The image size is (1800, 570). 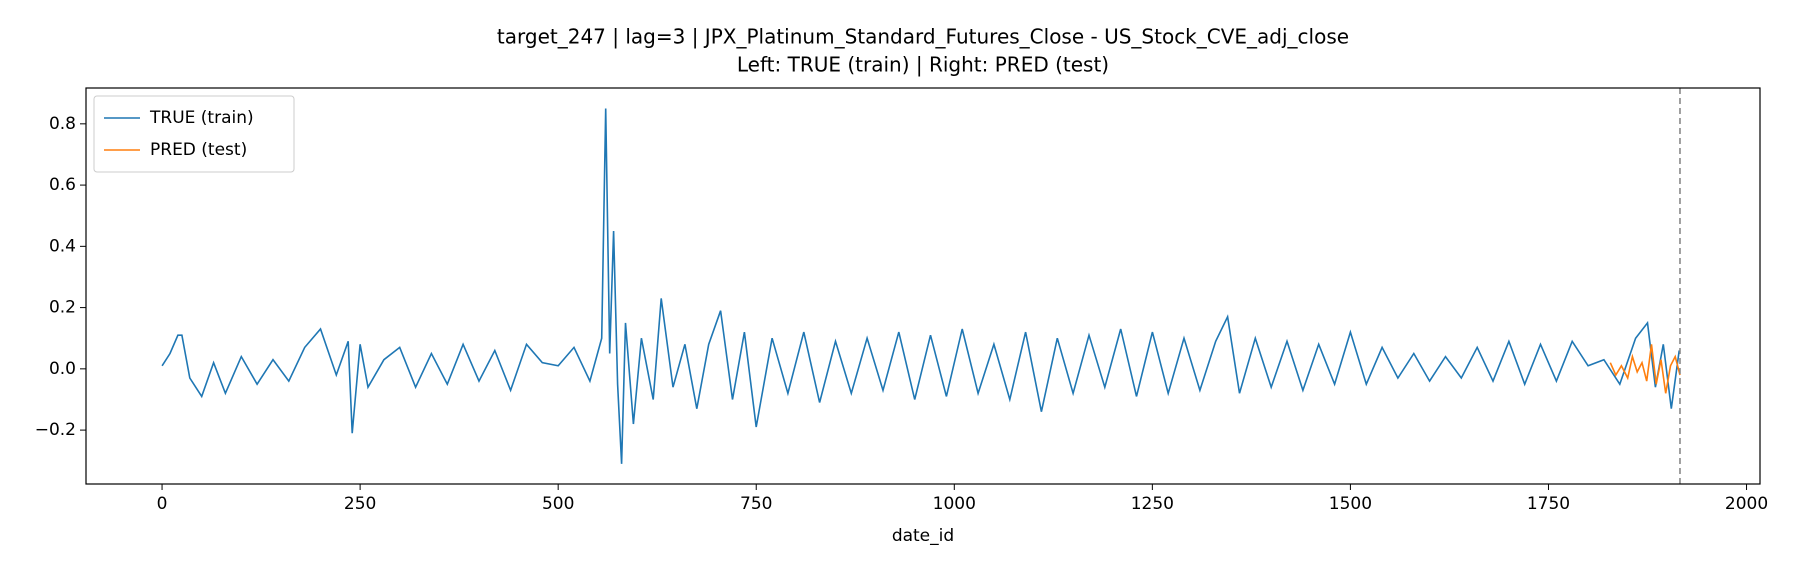 I want to click on legend-box, so click(x=194, y=134).